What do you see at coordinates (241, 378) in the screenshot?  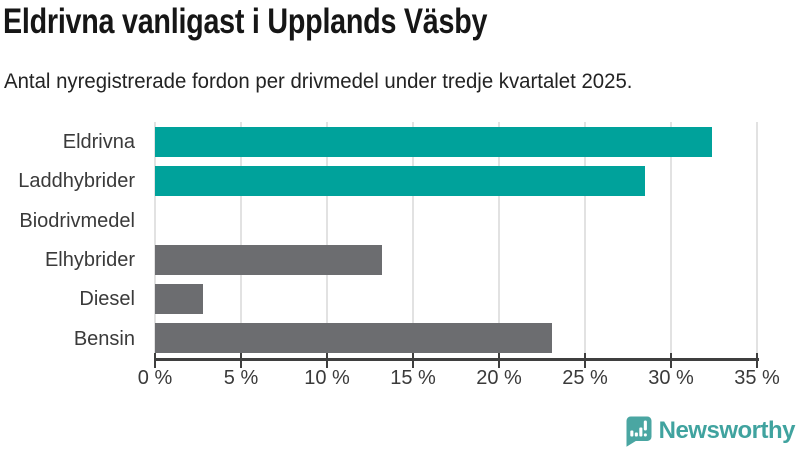 I see `axis-tick-label: 5 %` at bounding box center [241, 378].